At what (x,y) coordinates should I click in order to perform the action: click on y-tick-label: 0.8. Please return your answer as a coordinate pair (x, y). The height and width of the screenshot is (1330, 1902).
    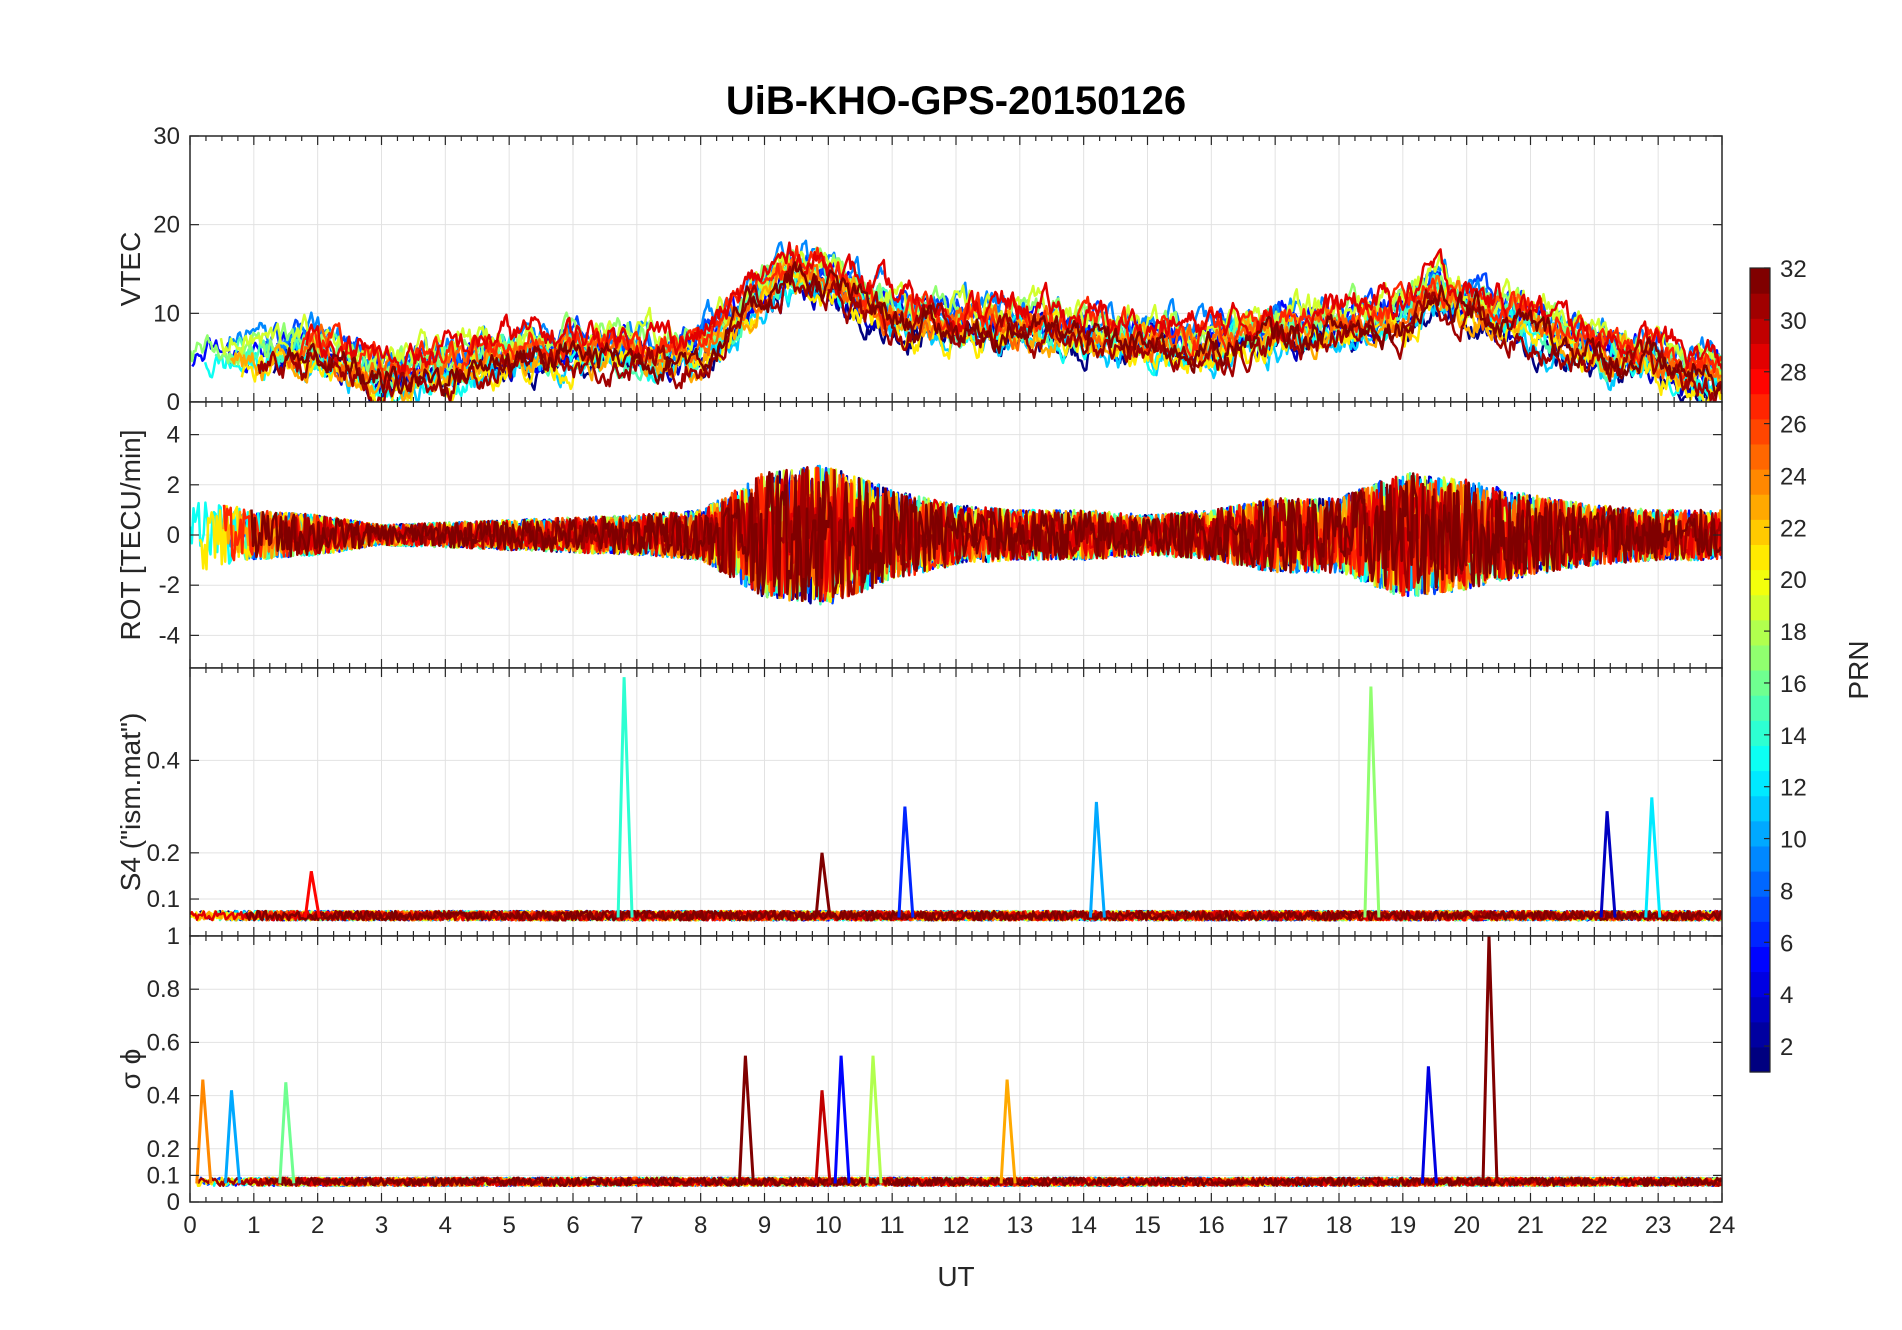
    Looking at the image, I should click on (163, 989).